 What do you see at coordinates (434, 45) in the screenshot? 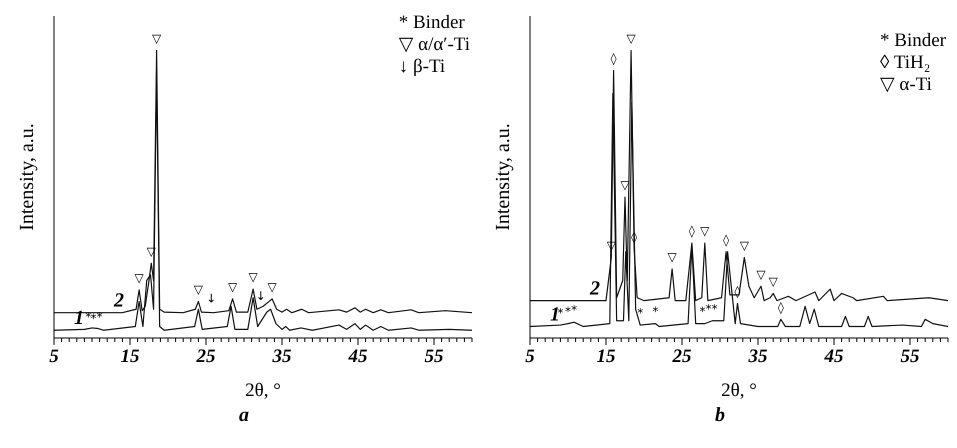
I see `annotation: ▽ α/α′-Ti` at bounding box center [434, 45].